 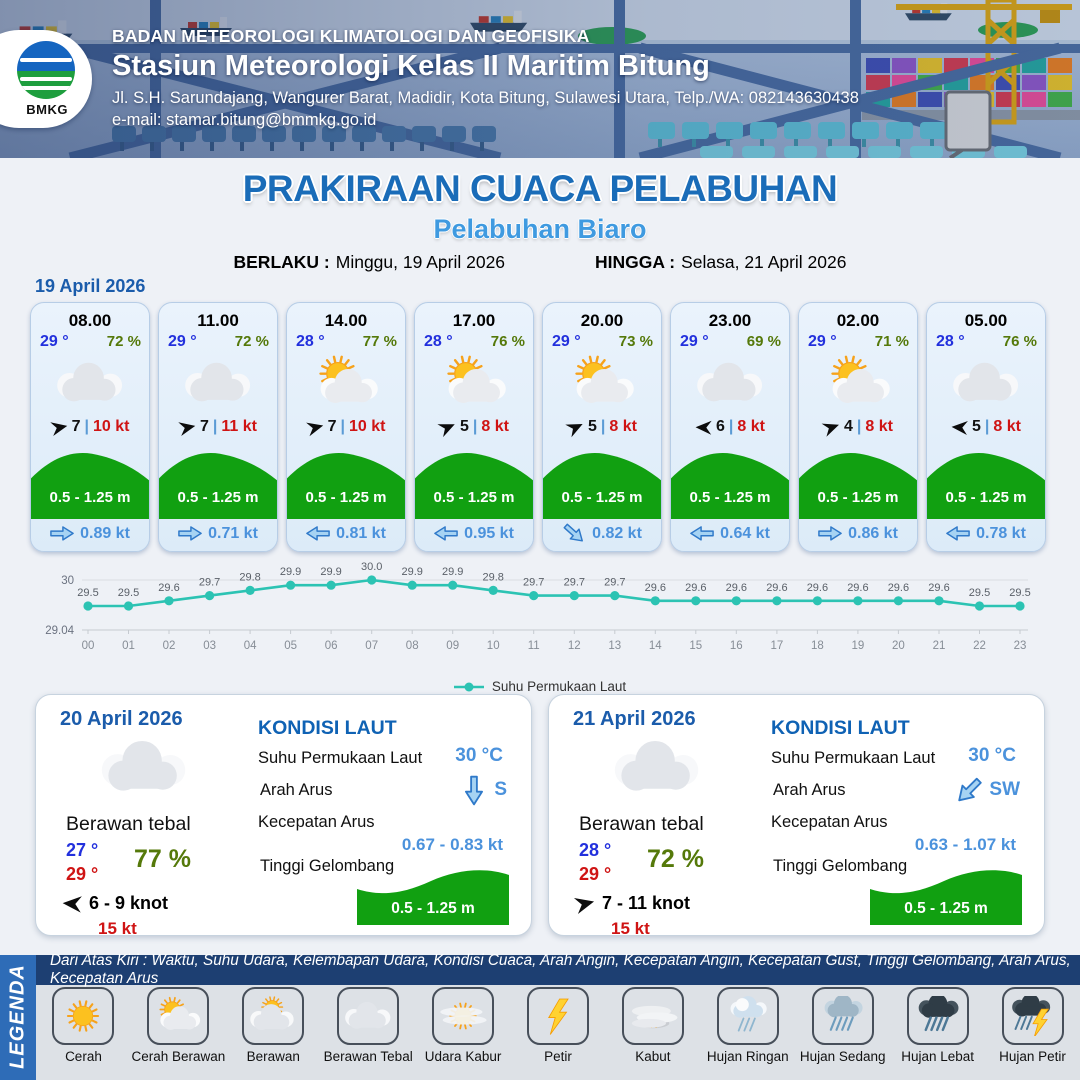 What do you see at coordinates (763, 341) in the screenshot?
I see `humidity: 69 %` at bounding box center [763, 341].